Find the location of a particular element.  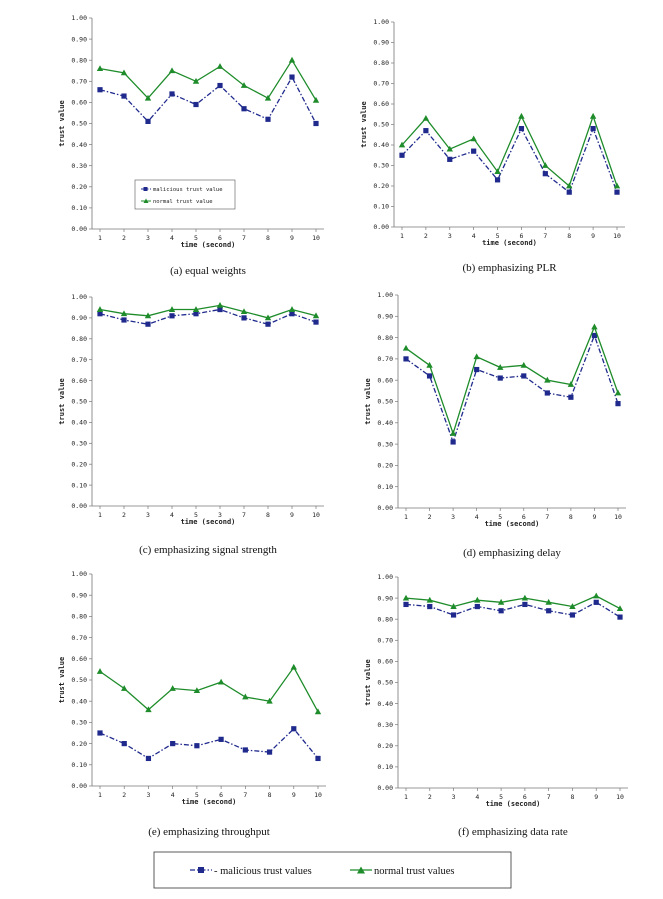

x-tick-label: 9 is located at coordinates (292, 238).